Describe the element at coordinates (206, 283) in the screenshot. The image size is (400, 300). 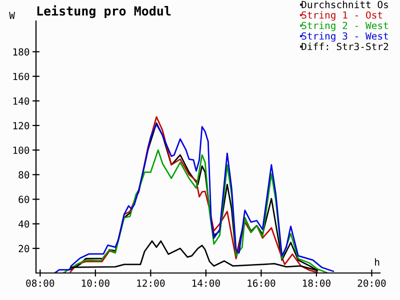
I see `x-tick-label: 14:00` at that location.